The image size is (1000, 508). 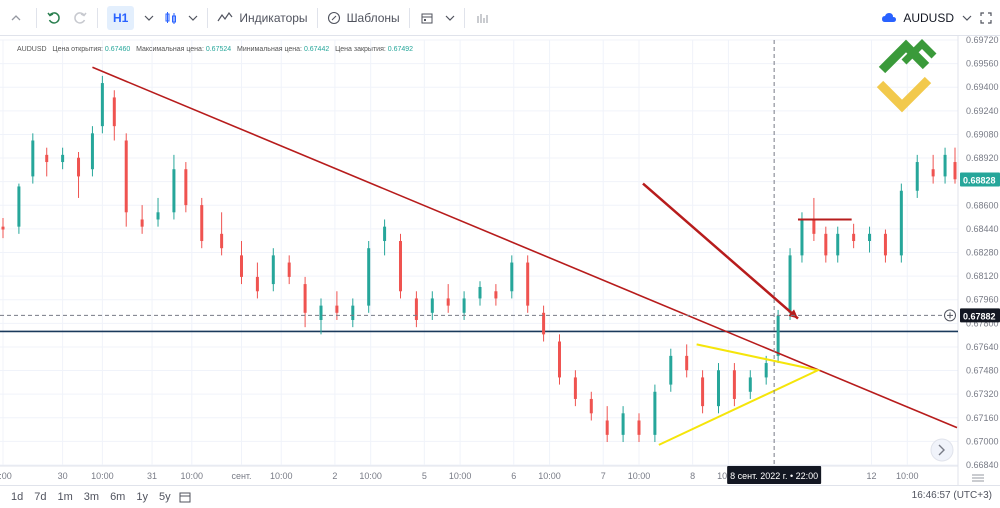 What do you see at coordinates (982, 64) in the screenshot?
I see `y-tick-label: 0.69560` at bounding box center [982, 64].